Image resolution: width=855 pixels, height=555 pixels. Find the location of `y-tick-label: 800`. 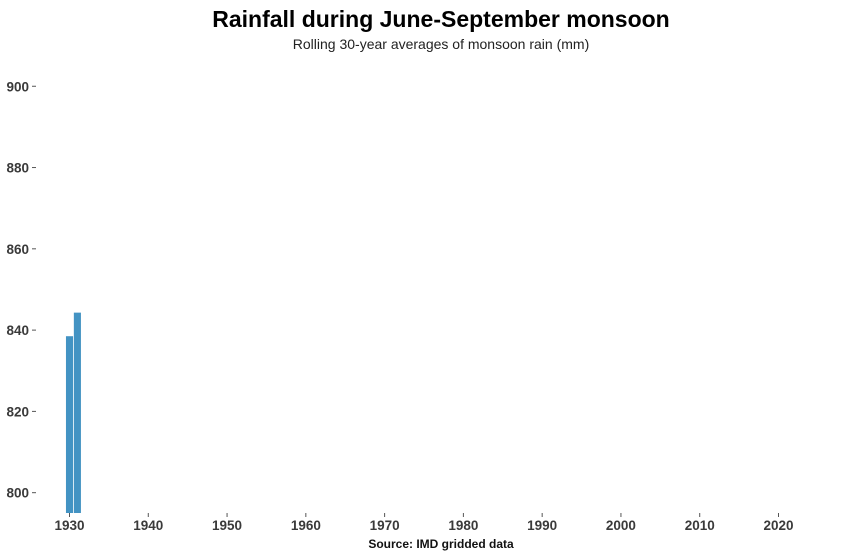

y-tick-label: 800 is located at coordinates (17, 493).